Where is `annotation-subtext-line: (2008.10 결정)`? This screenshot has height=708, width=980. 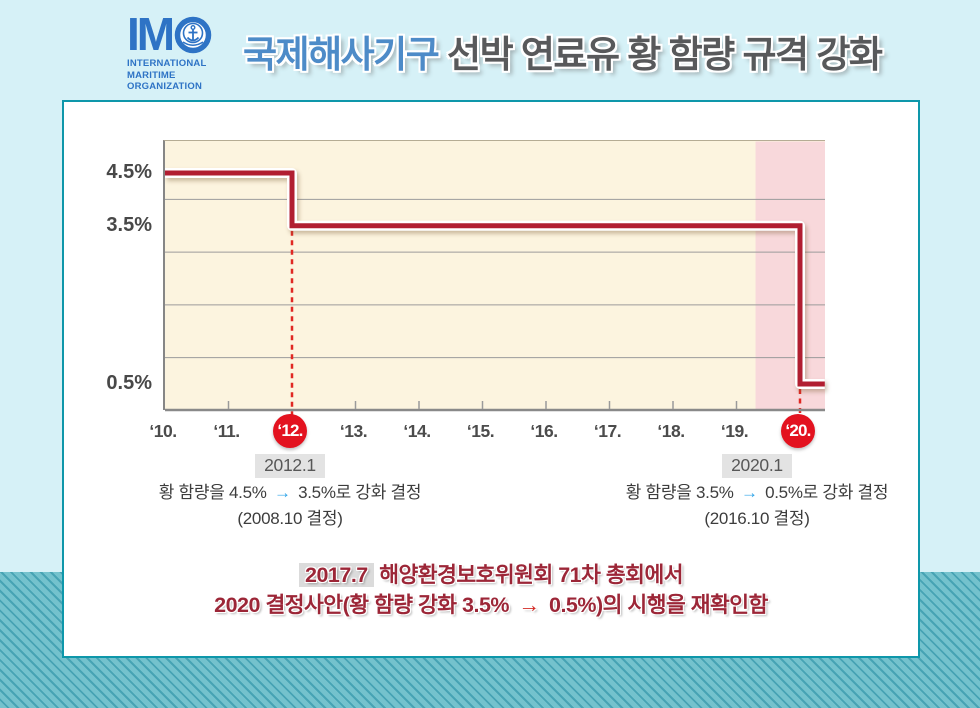
annotation-subtext-line: (2008.10 결정) is located at coordinates (290, 518).